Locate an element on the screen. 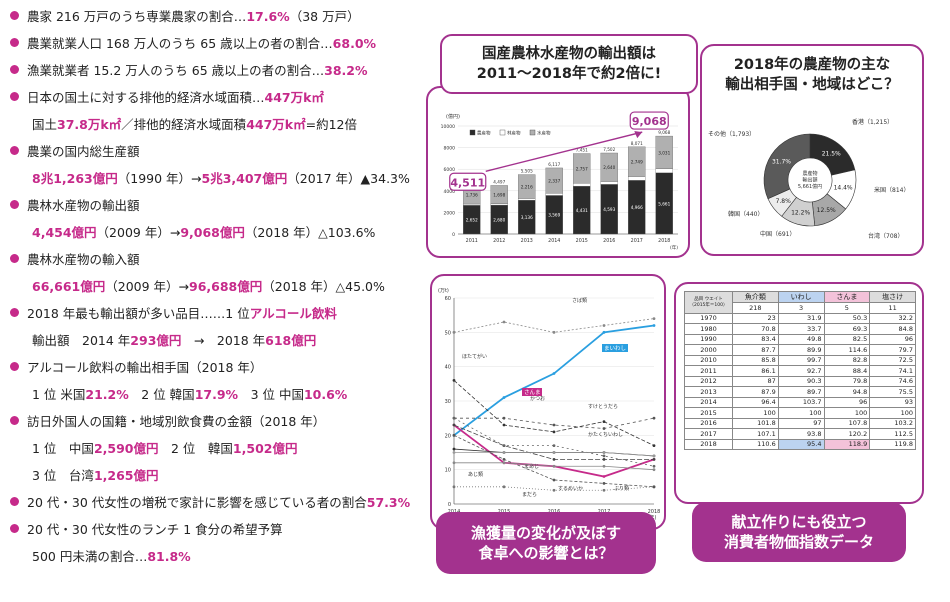 Image resolution: width=950 pixels, height=602 pixels. table-cell: 93.8 is located at coordinates (801, 434).